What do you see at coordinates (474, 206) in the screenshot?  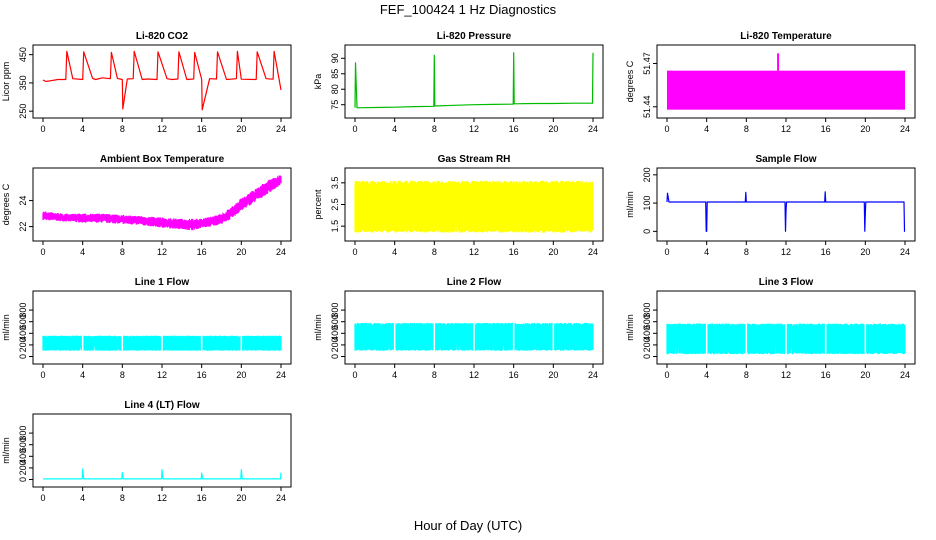 I see `series-trace` at bounding box center [474, 206].